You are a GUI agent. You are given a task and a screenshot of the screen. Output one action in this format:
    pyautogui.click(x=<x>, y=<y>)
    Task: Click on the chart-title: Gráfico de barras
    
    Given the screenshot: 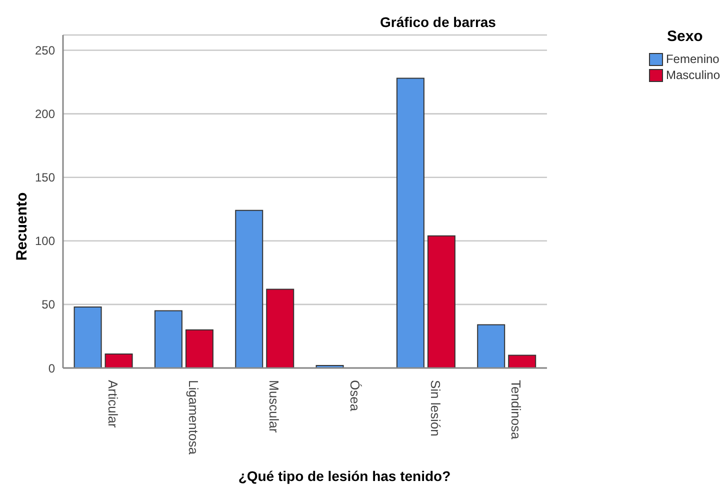 What is the action you would take?
    pyautogui.click(x=438, y=22)
    